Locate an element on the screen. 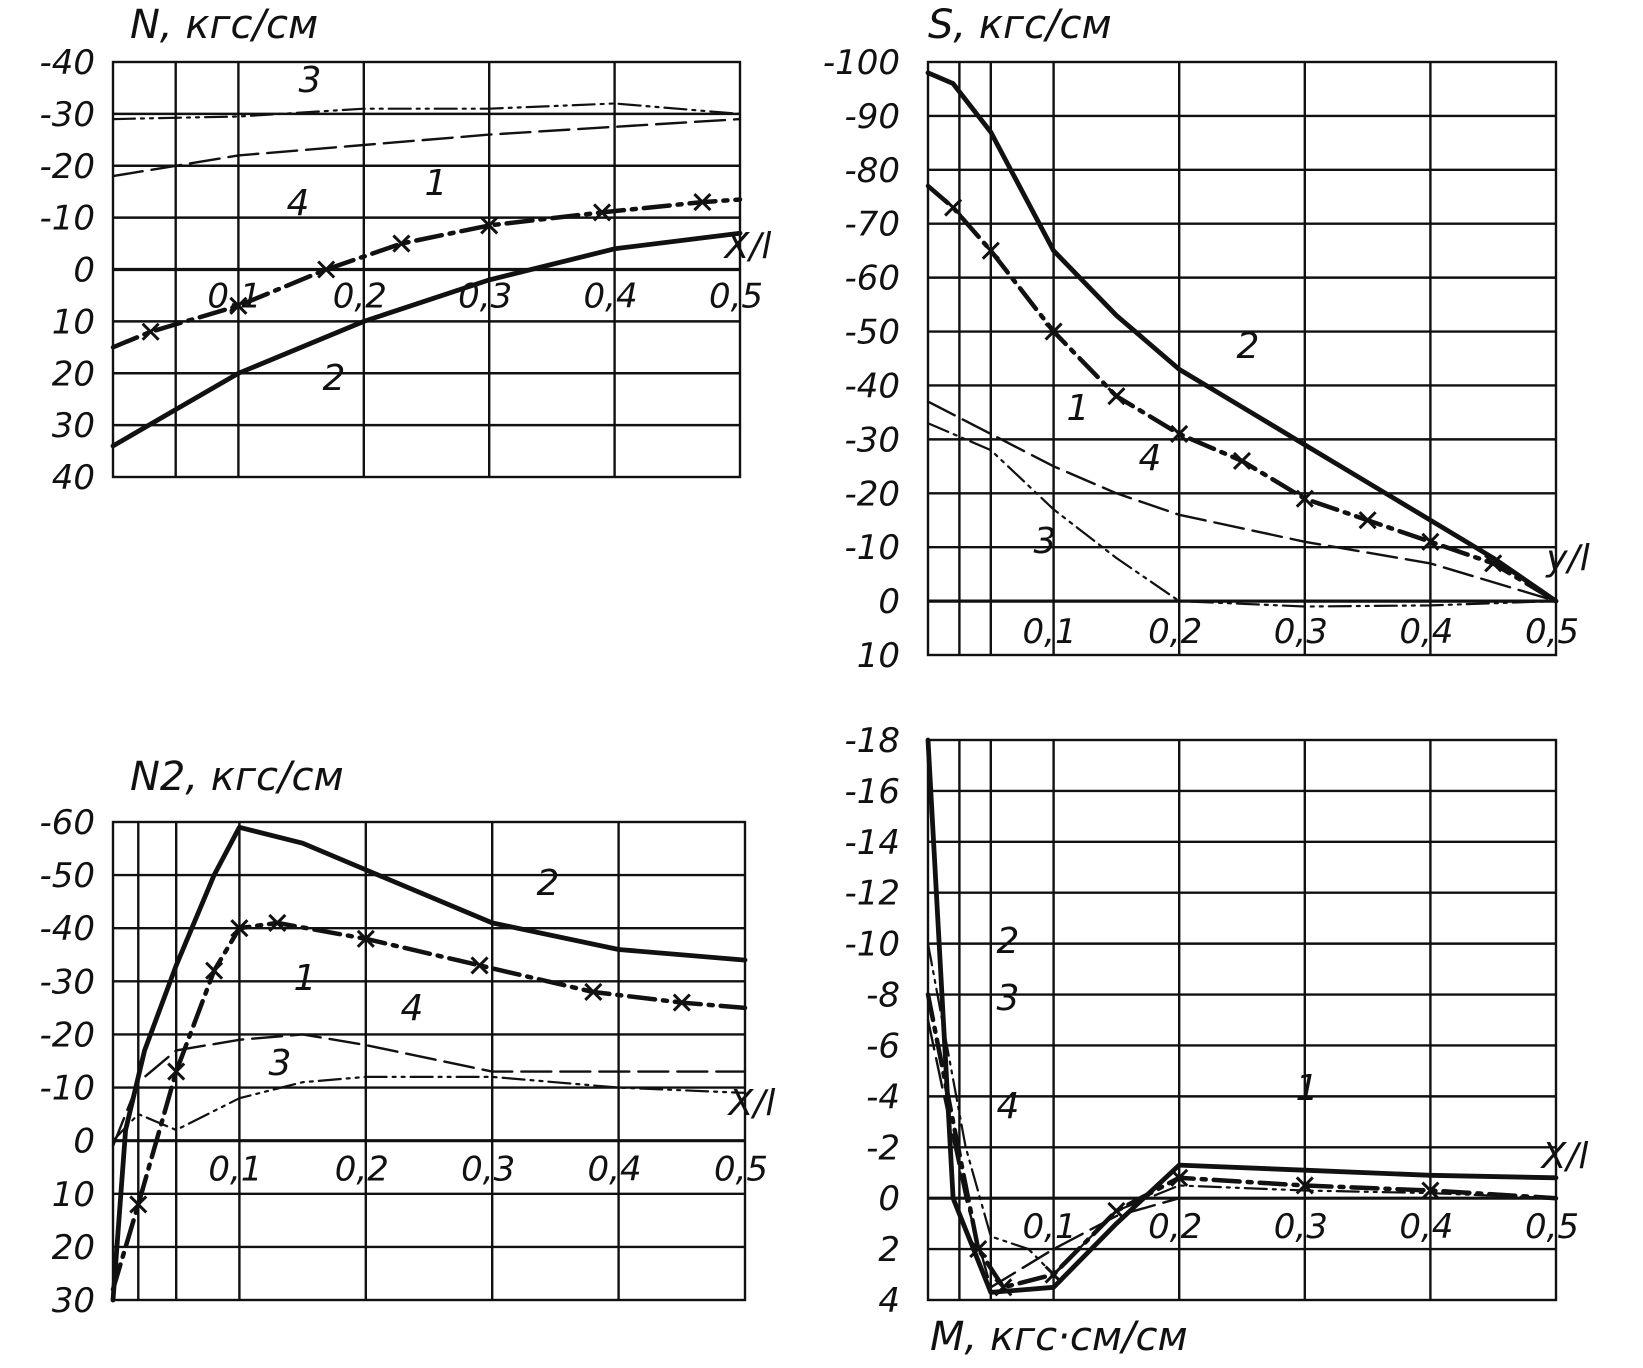 This screenshot has width=1643, height=1368. y-tick-label: -70 is located at coordinates (872, 225).